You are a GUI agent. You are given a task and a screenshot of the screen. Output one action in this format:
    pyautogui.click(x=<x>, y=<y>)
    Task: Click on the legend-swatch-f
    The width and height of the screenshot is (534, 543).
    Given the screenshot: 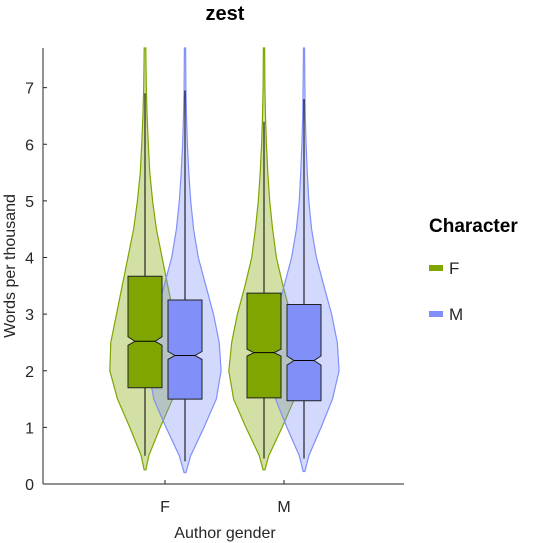 What is the action you would take?
    pyautogui.click(x=436, y=268)
    